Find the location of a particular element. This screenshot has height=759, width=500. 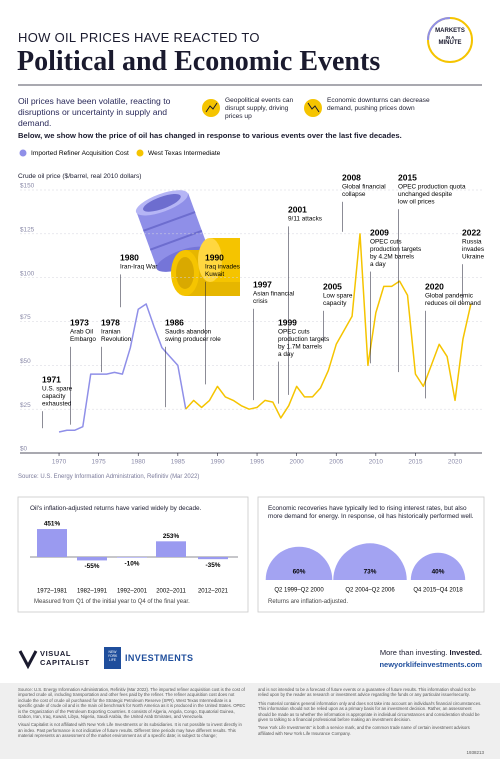

annotation-text: Embargo is located at coordinates (83, 339).